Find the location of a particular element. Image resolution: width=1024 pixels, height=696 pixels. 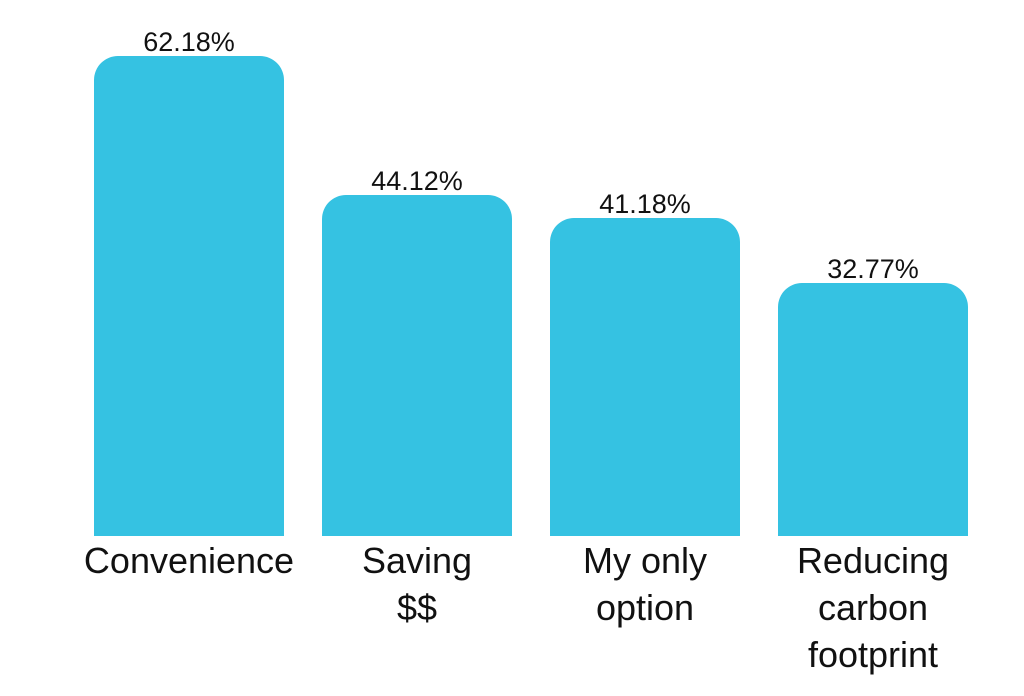

bar-category-label: Reducing carbon footprint is located at coordinates (873, 607).